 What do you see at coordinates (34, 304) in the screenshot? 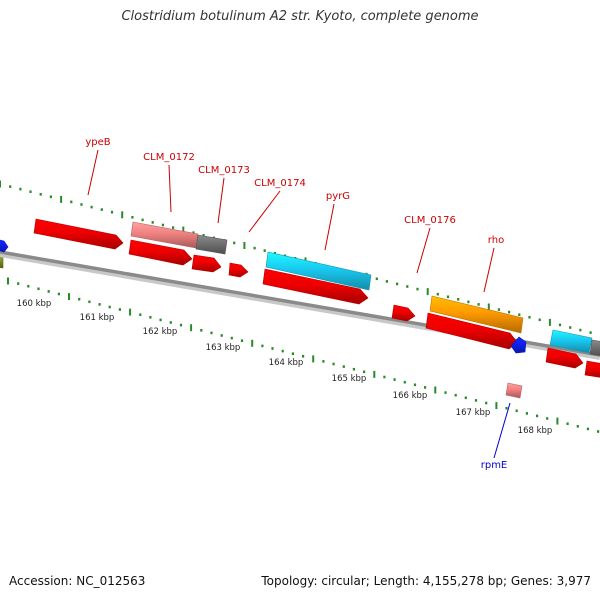
I see `scale-label: 160 kbp` at bounding box center [34, 304].